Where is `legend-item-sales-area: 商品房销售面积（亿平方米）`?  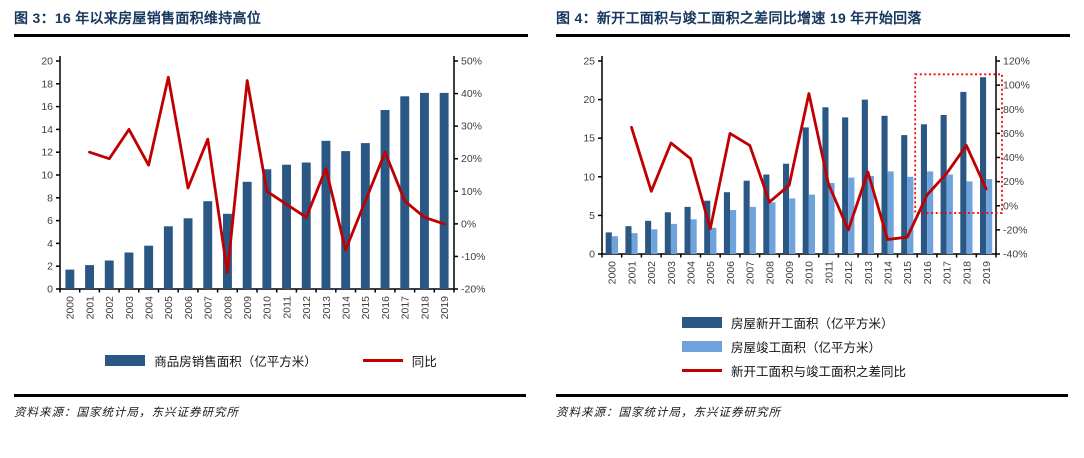
legend-item-sales-area: 商品房销售面积（亿平方米） is located at coordinates (211, 360).